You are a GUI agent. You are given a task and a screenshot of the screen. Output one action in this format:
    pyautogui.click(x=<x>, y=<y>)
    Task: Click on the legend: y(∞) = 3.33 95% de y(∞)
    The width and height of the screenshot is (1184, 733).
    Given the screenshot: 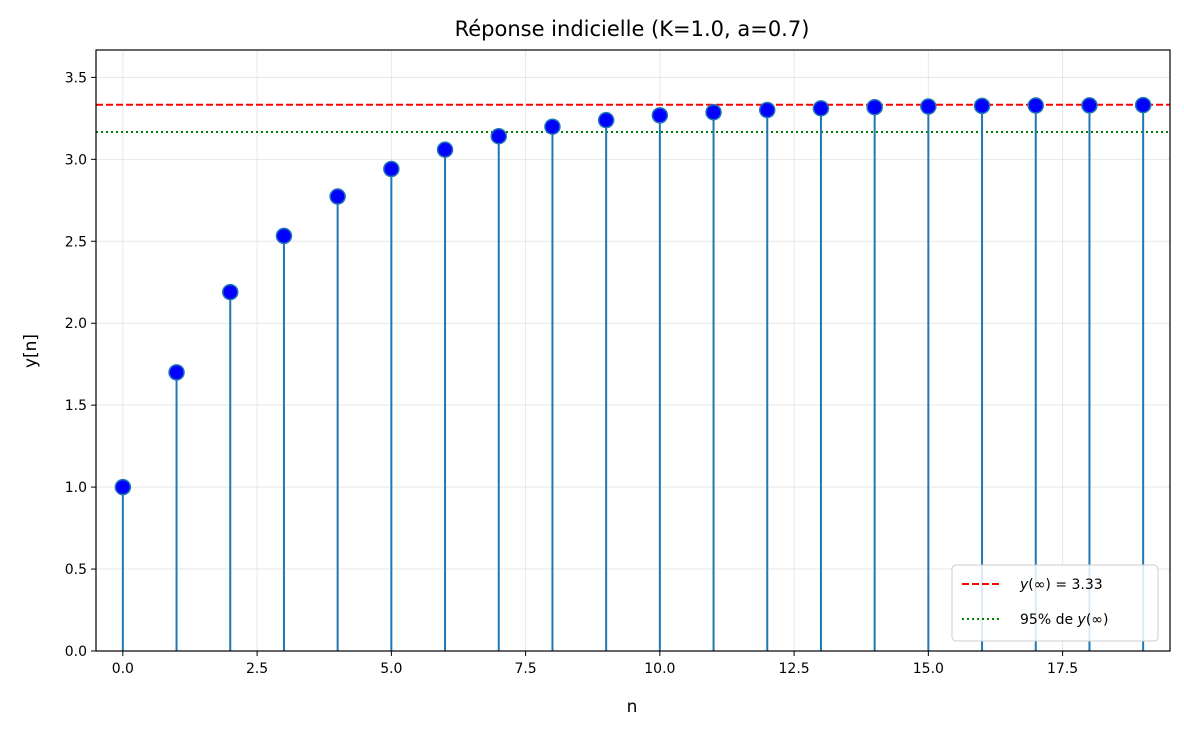 What is the action you would take?
    pyautogui.click(x=1055, y=603)
    